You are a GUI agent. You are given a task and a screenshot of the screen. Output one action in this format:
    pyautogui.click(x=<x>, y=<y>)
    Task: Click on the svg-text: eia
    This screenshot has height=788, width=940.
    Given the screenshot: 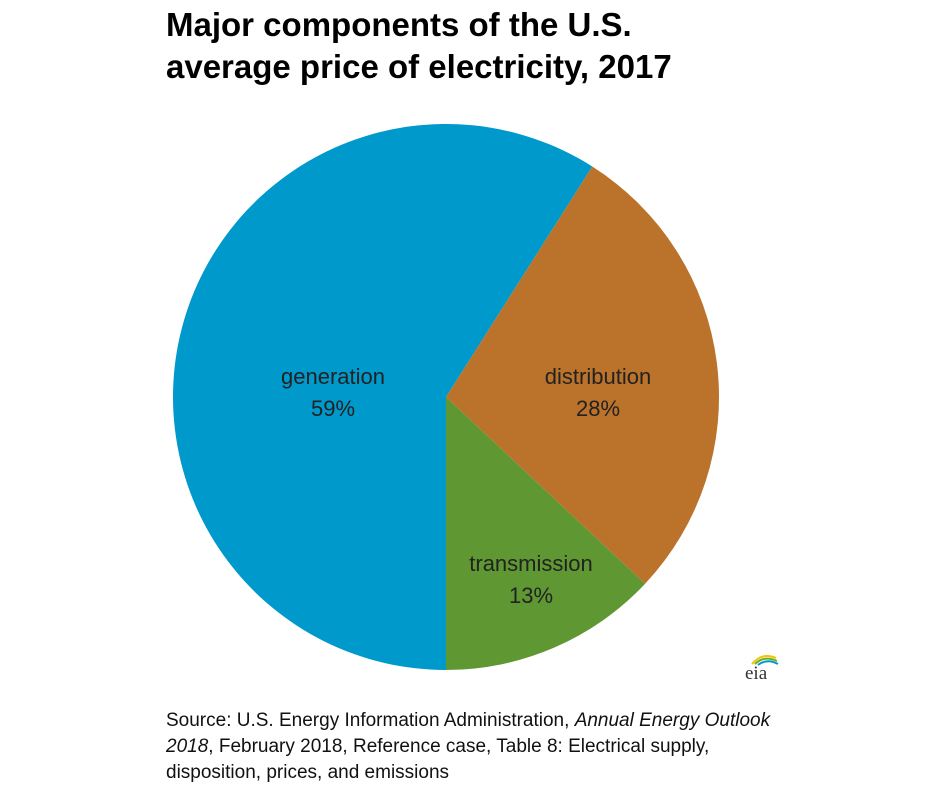 What is the action you would take?
    pyautogui.click(x=756, y=673)
    